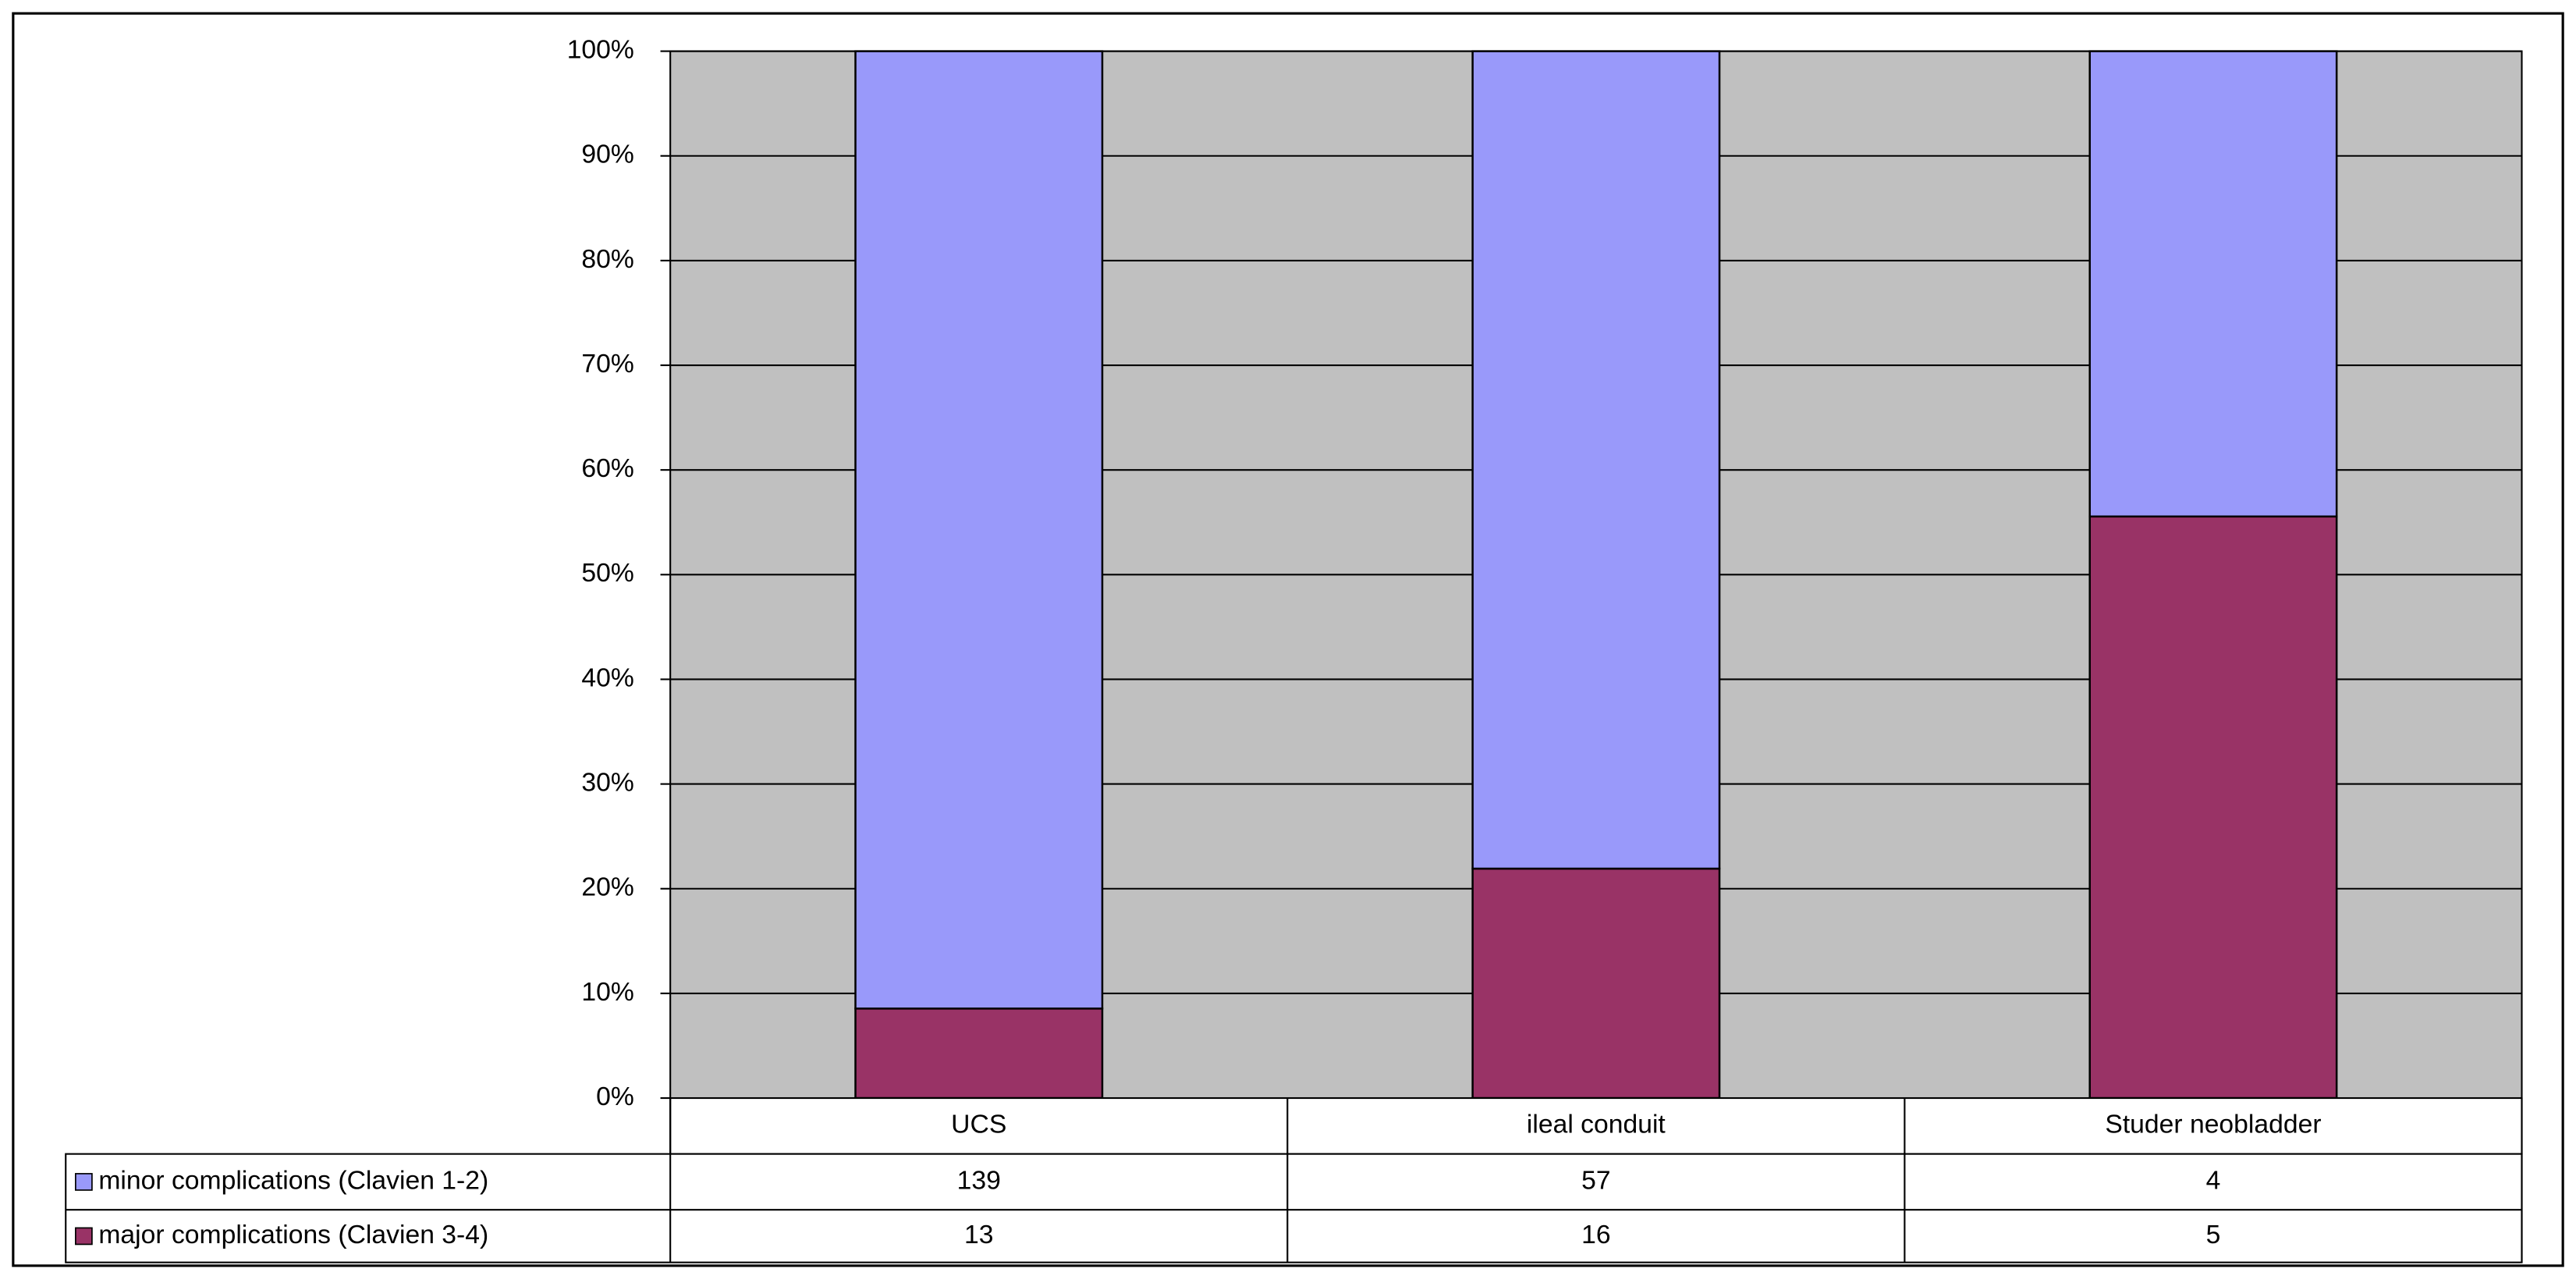 Image resolution: width=2576 pixels, height=1283 pixels. What do you see at coordinates (978, 1235) in the screenshot?
I see `table-value: 13` at bounding box center [978, 1235].